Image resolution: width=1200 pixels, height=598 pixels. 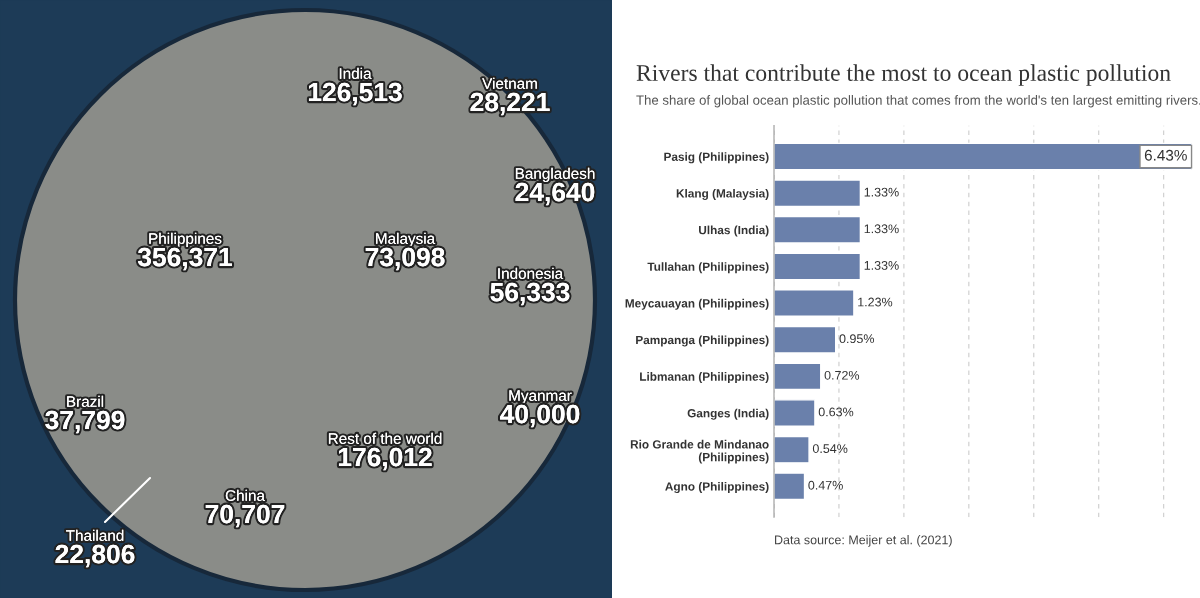 What do you see at coordinates (903, 75) in the screenshot?
I see `chart-title: Rivers that contribute the most to ocean plastic pollution` at bounding box center [903, 75].